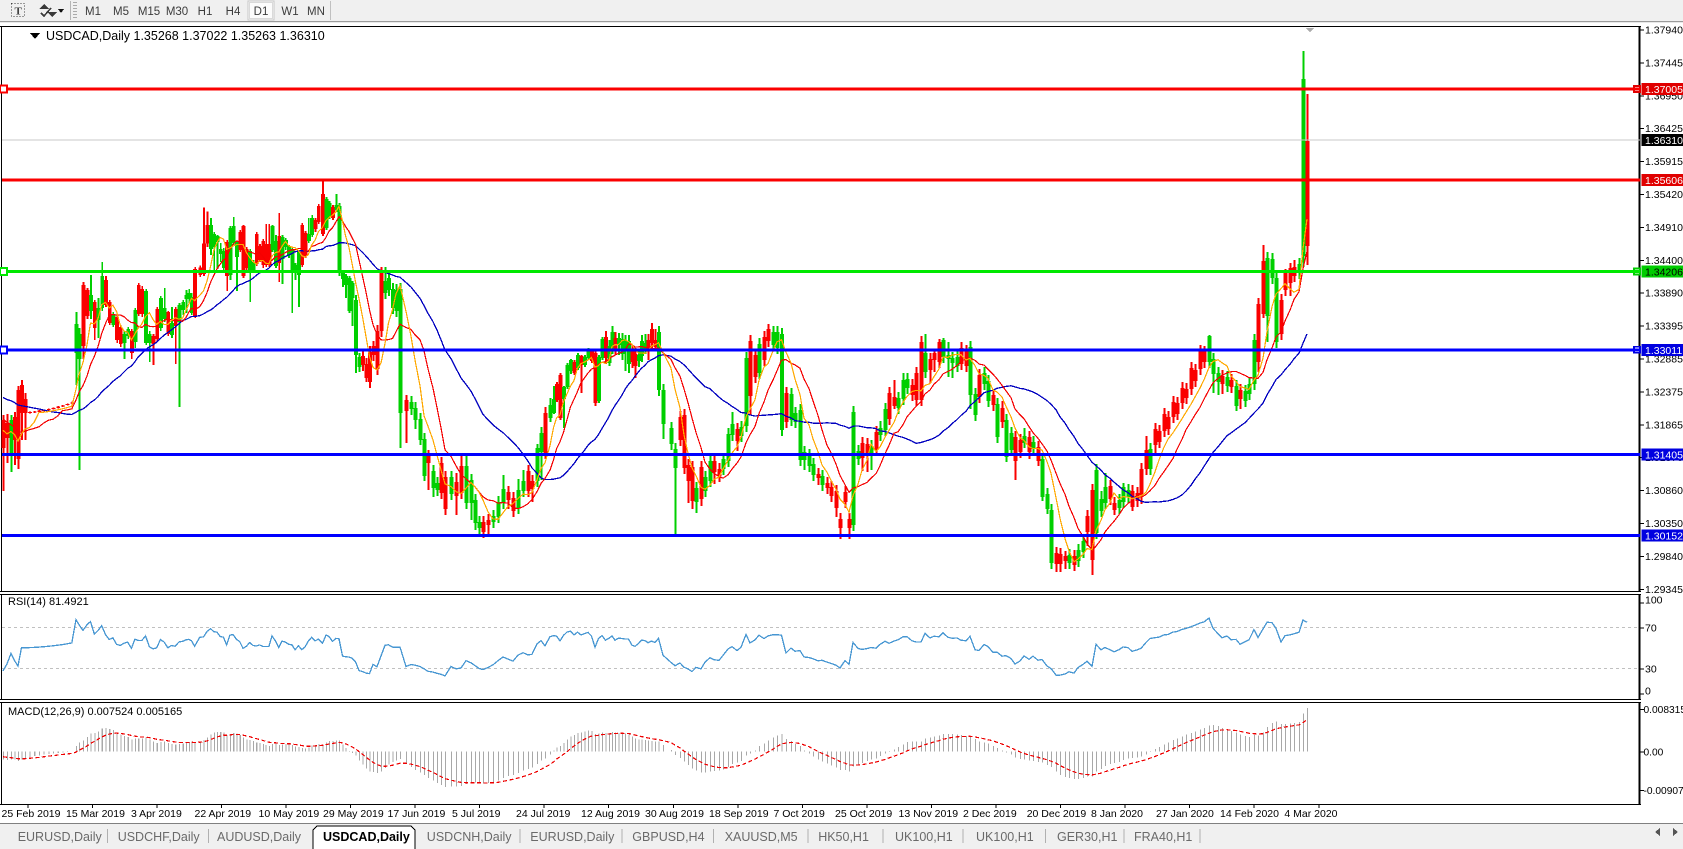 The width and height of the screenshot is (1683, 849). Describe the element at coordinates (31, 814) in the screenshot. I see `svg-text: 25 Feb 2019` at that location.